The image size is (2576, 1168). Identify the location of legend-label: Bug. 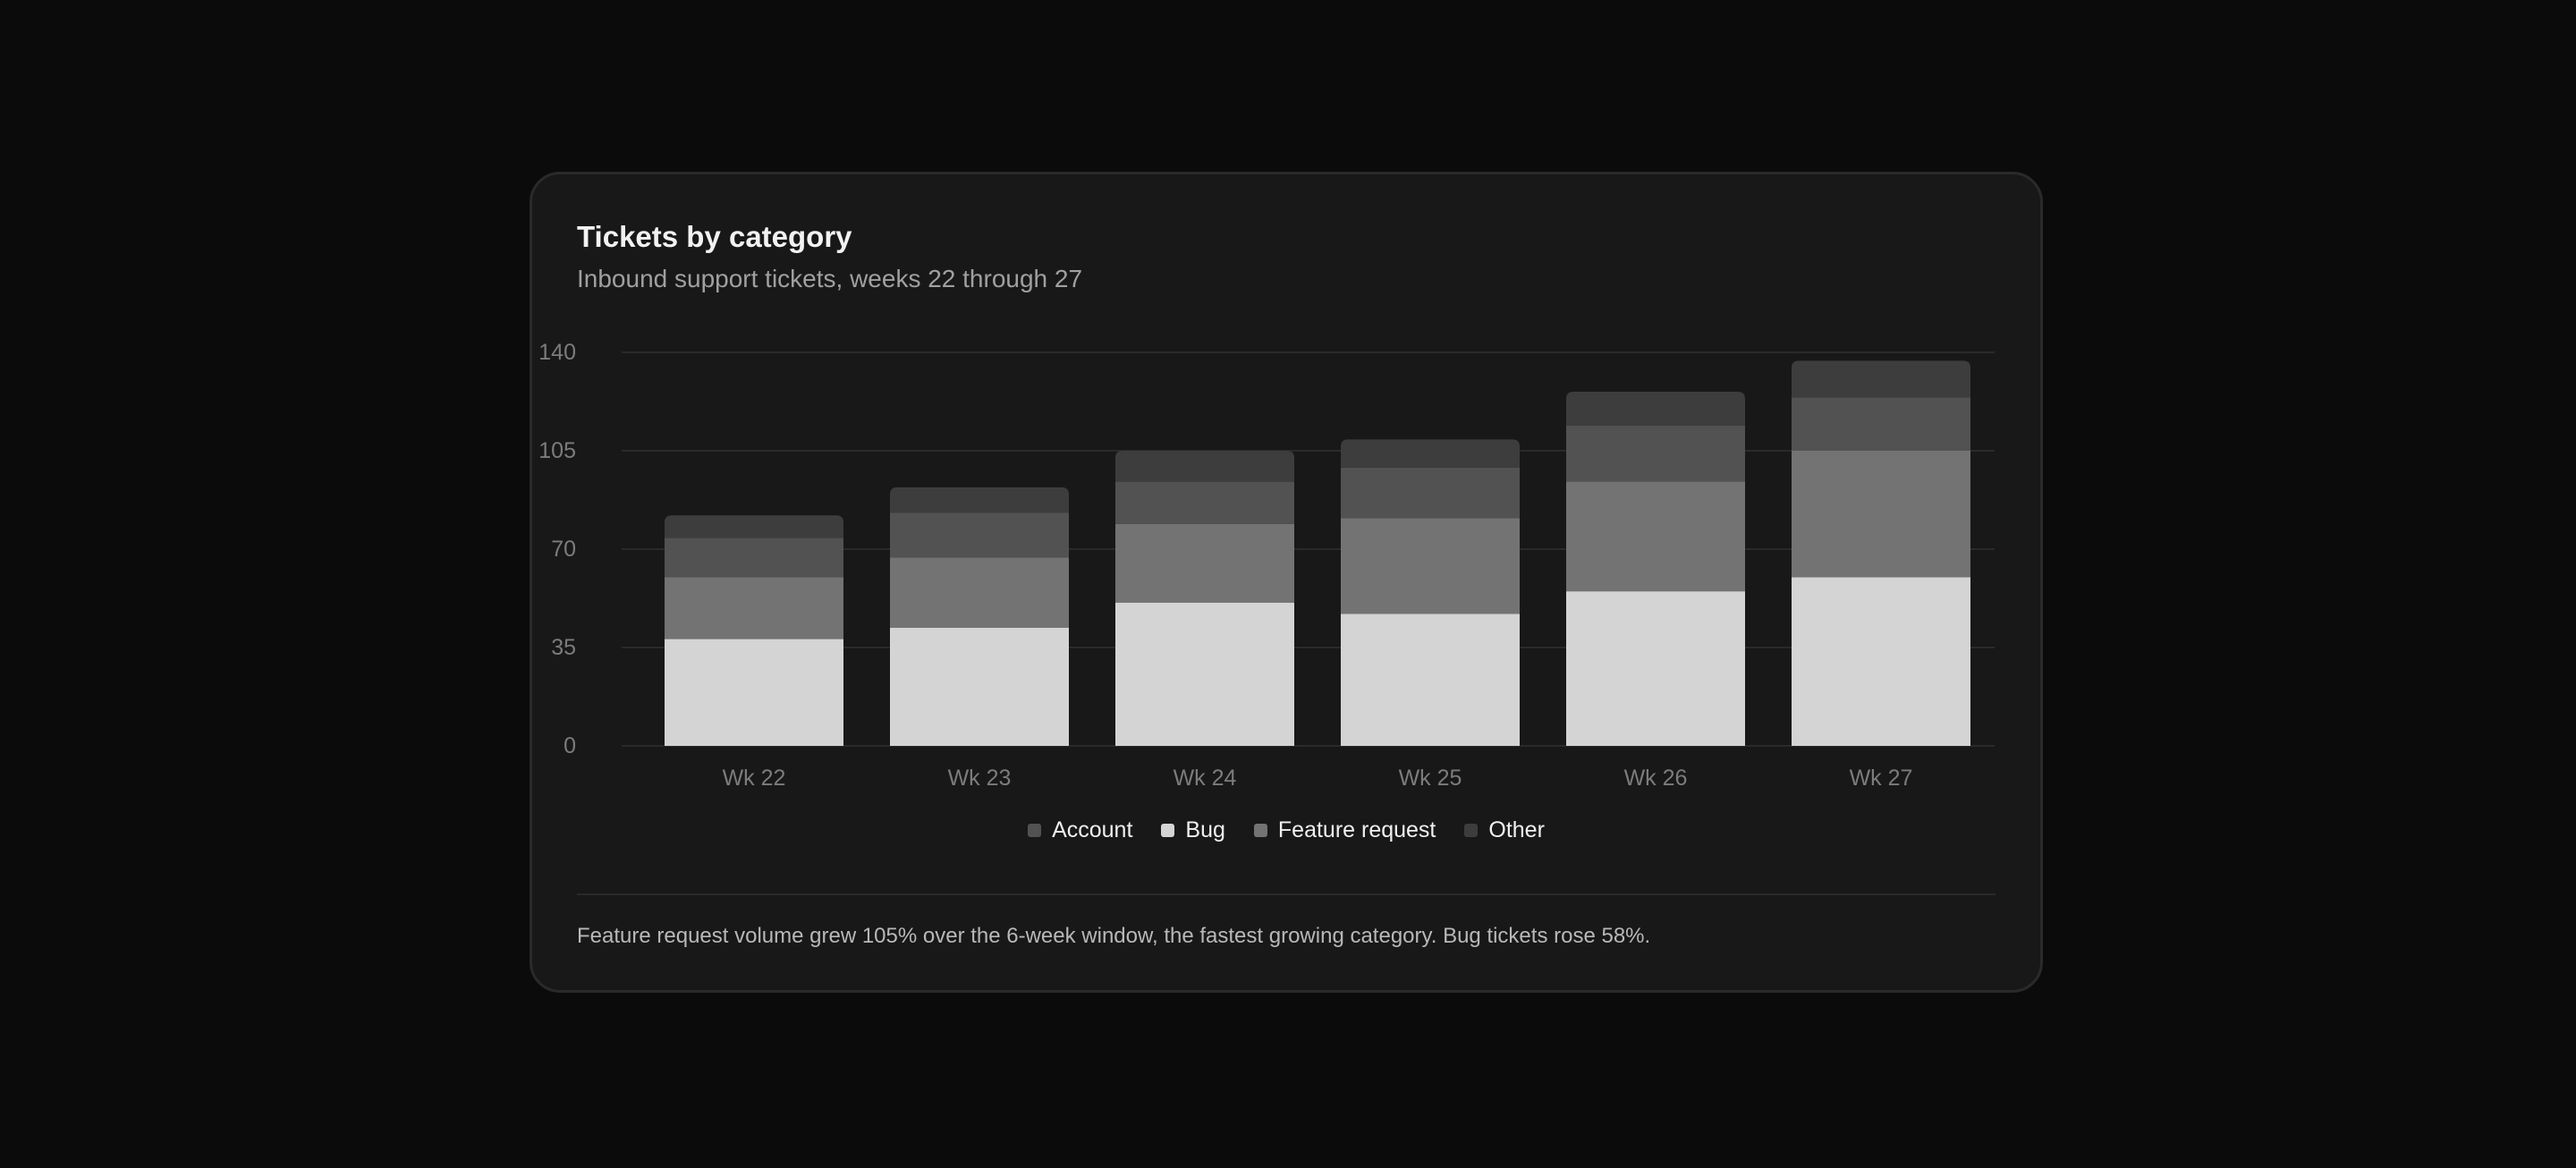
(1205, 829).